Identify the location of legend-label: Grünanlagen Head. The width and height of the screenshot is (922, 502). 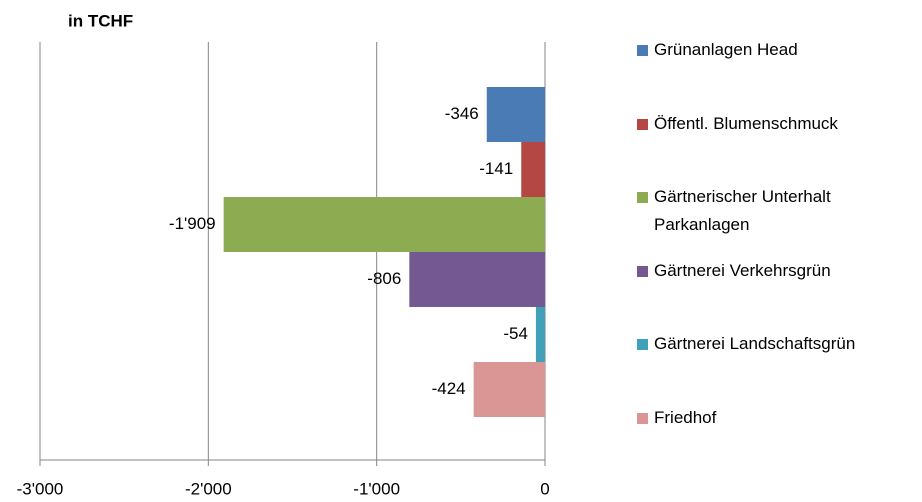
(726, 49).